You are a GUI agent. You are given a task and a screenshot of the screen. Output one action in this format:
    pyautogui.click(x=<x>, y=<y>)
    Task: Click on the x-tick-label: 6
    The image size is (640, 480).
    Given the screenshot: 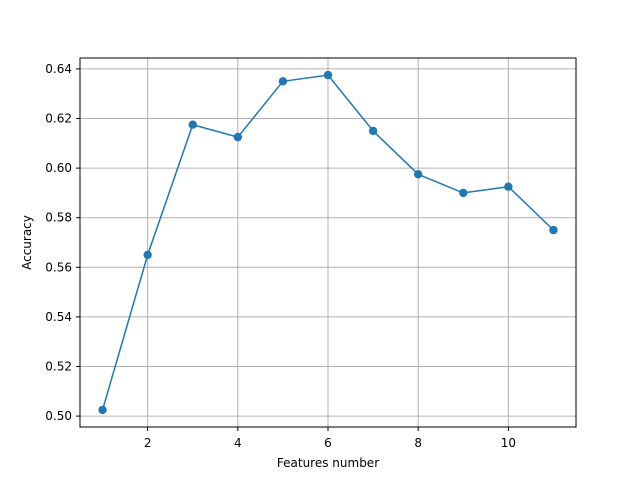 What is the action you would take?
    pyautogui.click(x=328, y=443)
    